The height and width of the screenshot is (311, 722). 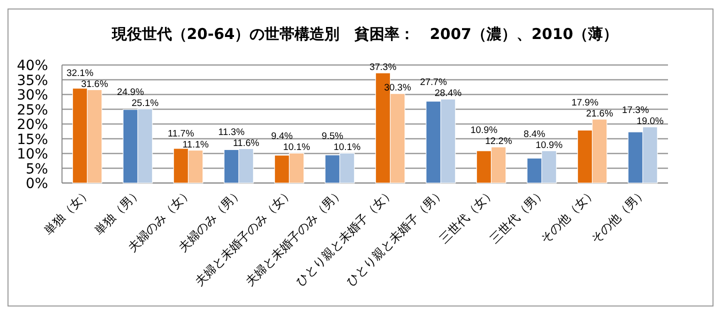 I want to click on y-tick-label: 0%, so click(x=37, y=184).